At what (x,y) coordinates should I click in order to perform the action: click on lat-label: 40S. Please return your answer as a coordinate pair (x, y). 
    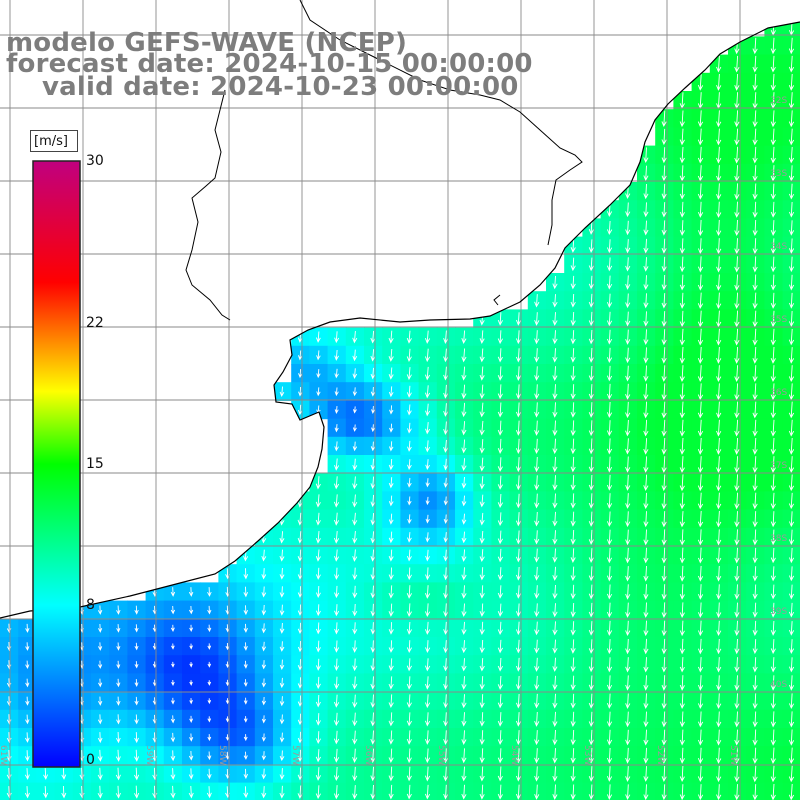
    Looking at the image, I should click on (778, 685).